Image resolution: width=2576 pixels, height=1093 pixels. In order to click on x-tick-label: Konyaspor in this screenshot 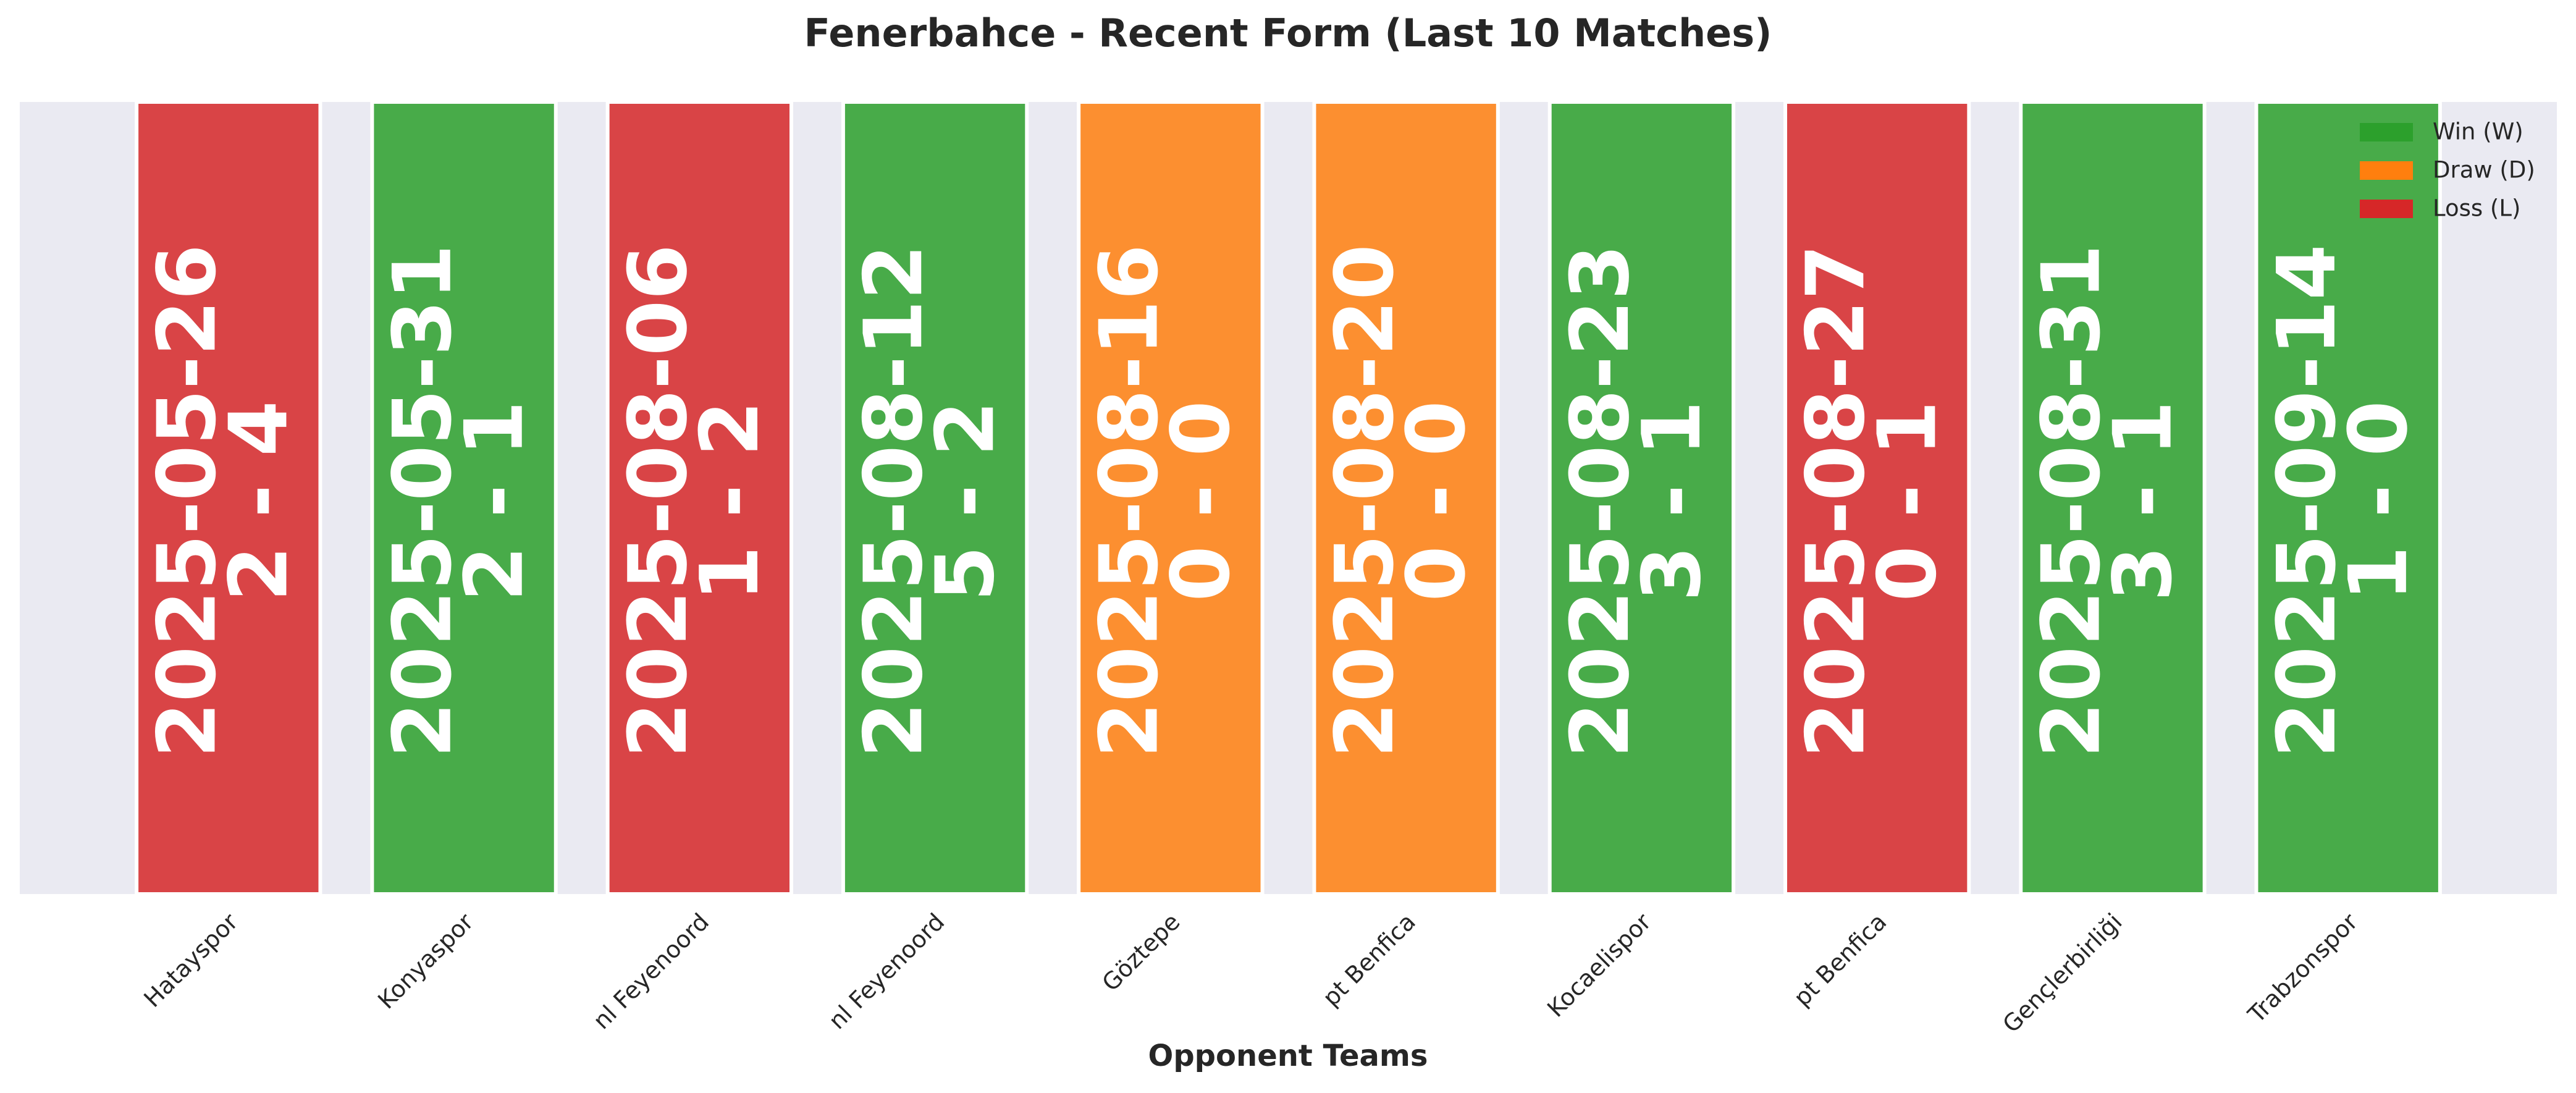, I will do `click(426, 961)`.